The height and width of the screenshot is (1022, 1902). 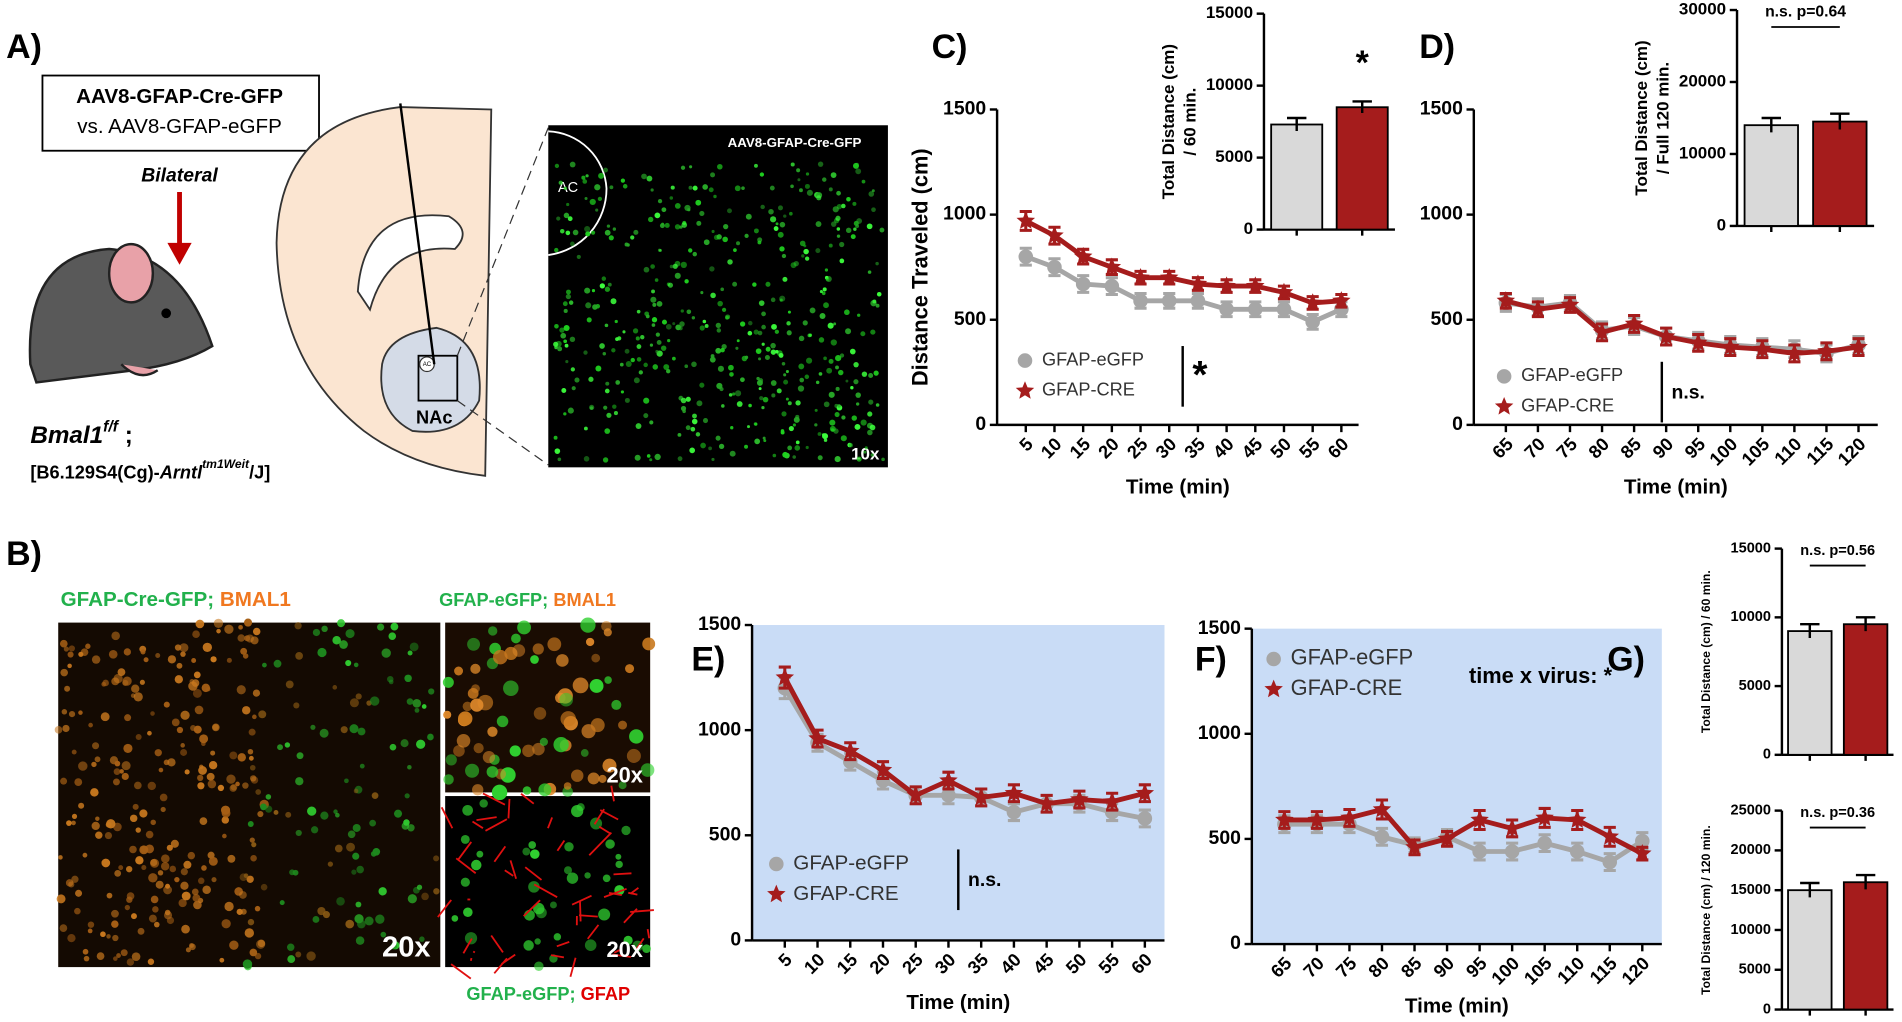 What do you see at coordinates (520, 994) in the screenshot?
I see `stain-green: GFAP-eGFP;` at bounding box center [520, 994].